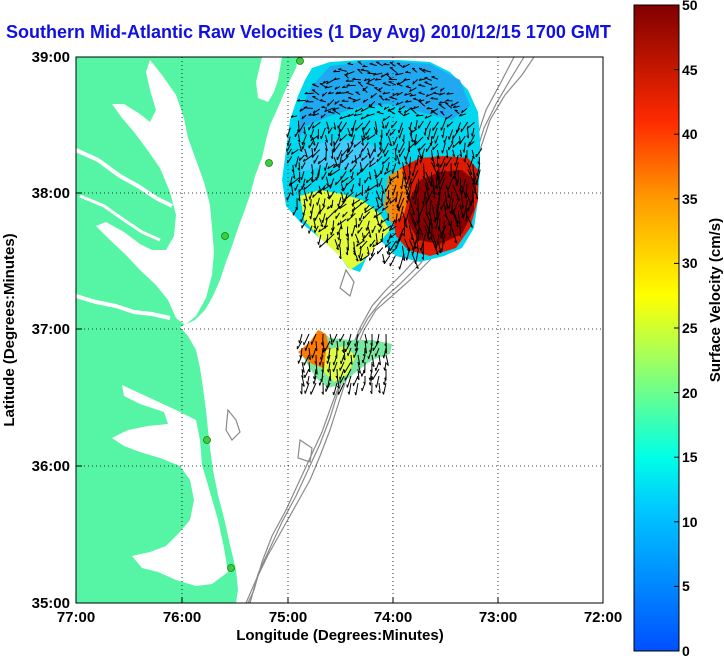  What do you see at coordinates (690, 134) in the screenshot?
I see `colorbar-tick-label: 40` at bounding box center [690, 134].